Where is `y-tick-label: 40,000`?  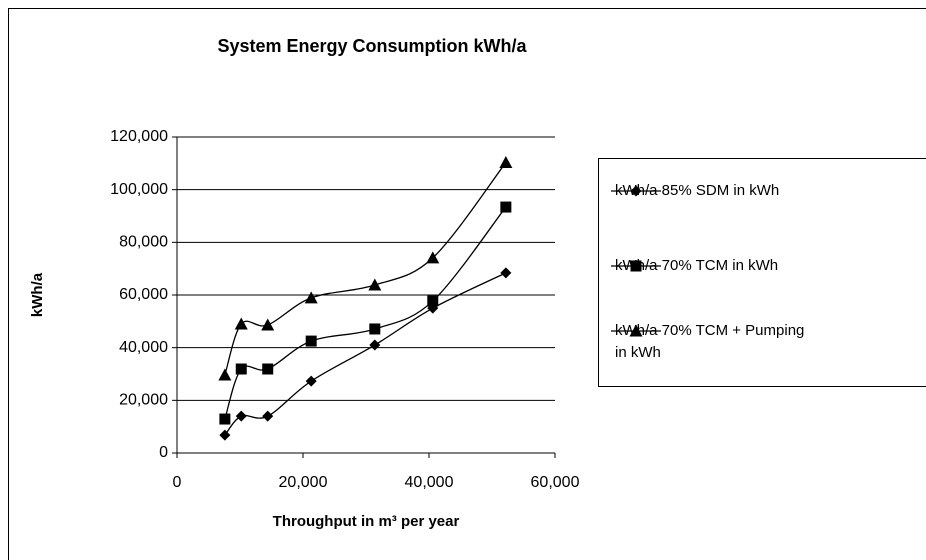 y-tick-label: 40,000 is located at coordinates (143, 347).